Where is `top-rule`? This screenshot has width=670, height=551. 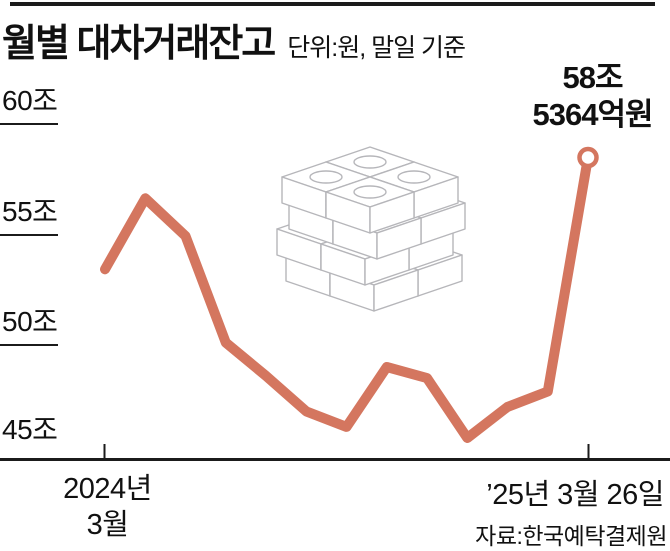 top-rule is located at coordinates (332, 4).